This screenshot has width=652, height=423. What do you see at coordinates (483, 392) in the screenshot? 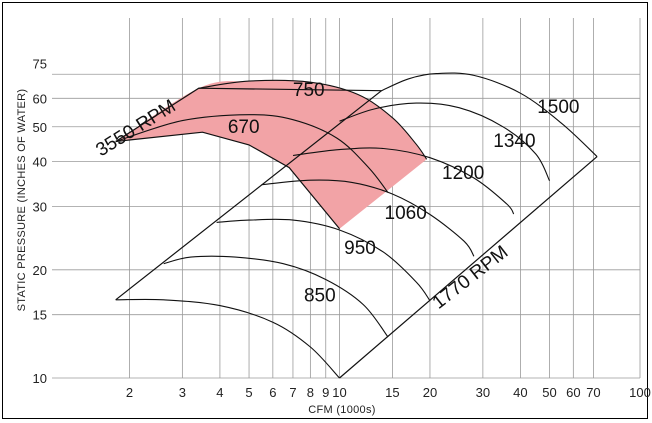
I see `x-tick-30: 30` at bounding box center [483, 392].